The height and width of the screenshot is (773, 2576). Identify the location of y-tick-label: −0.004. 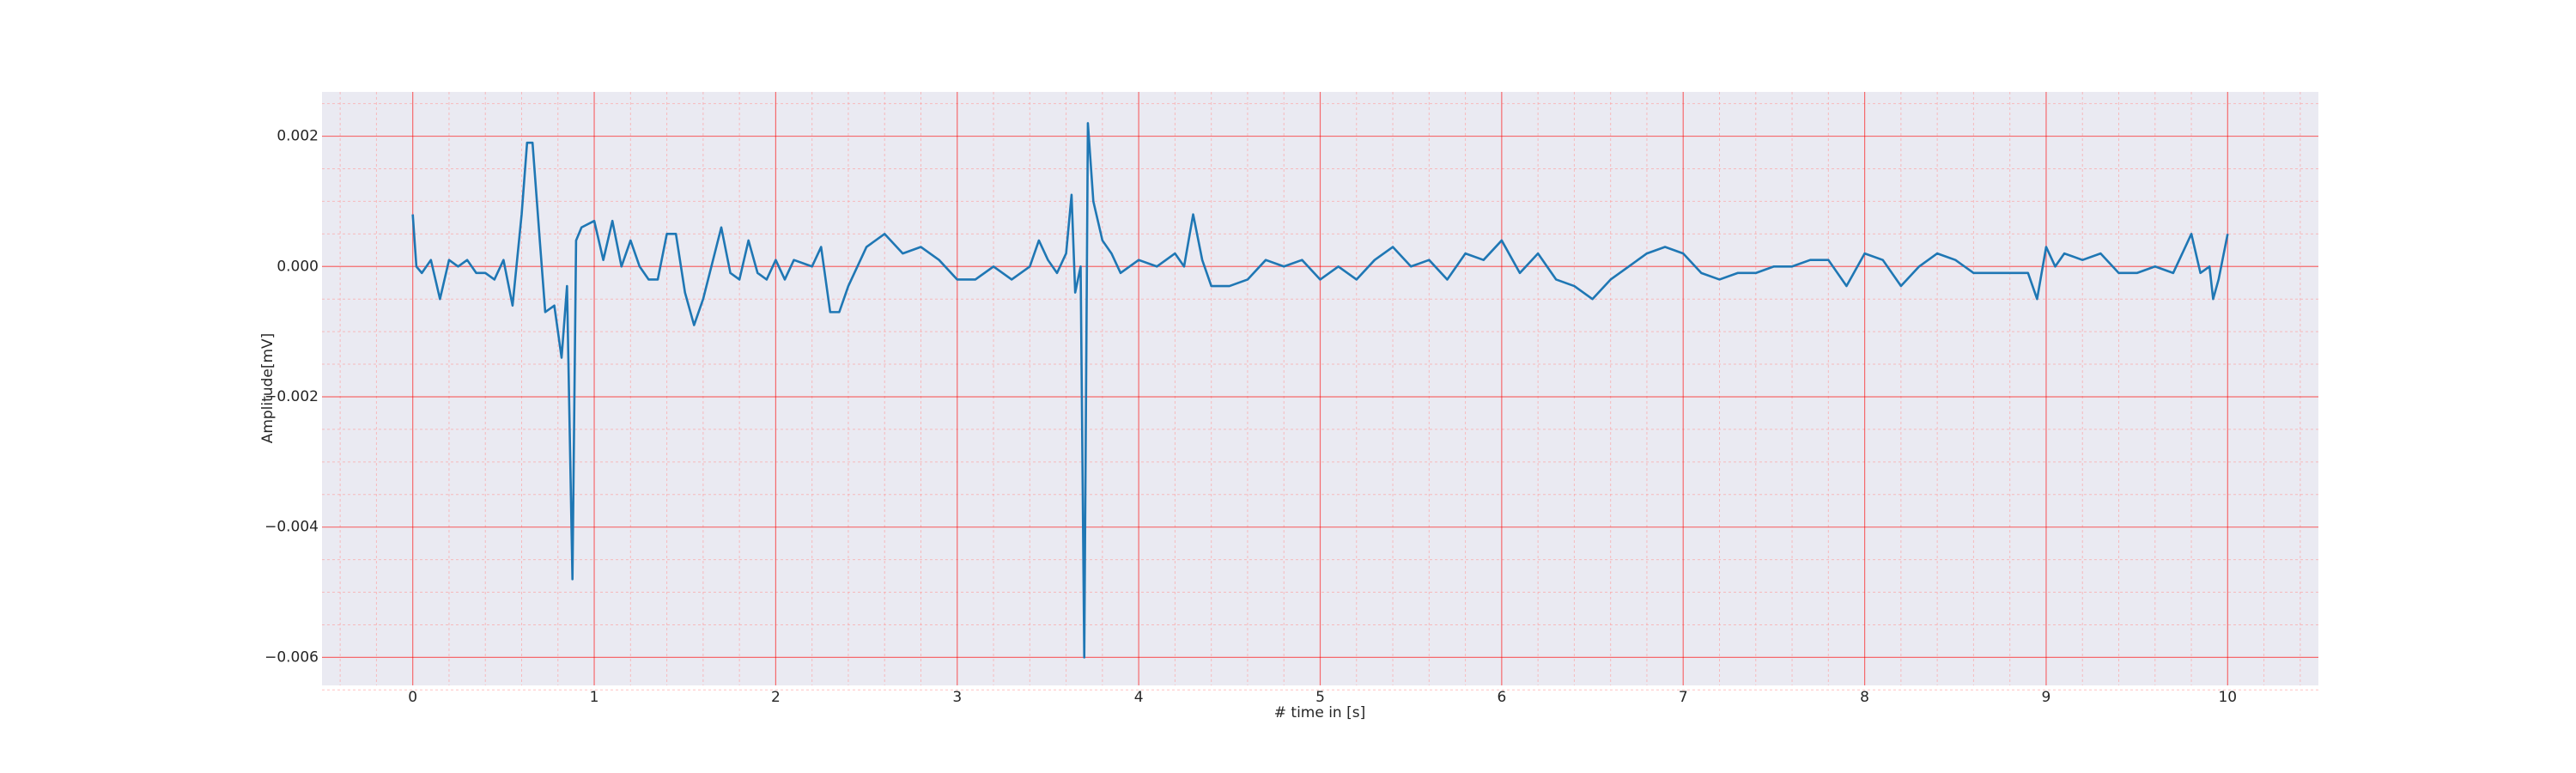
(291, 527).